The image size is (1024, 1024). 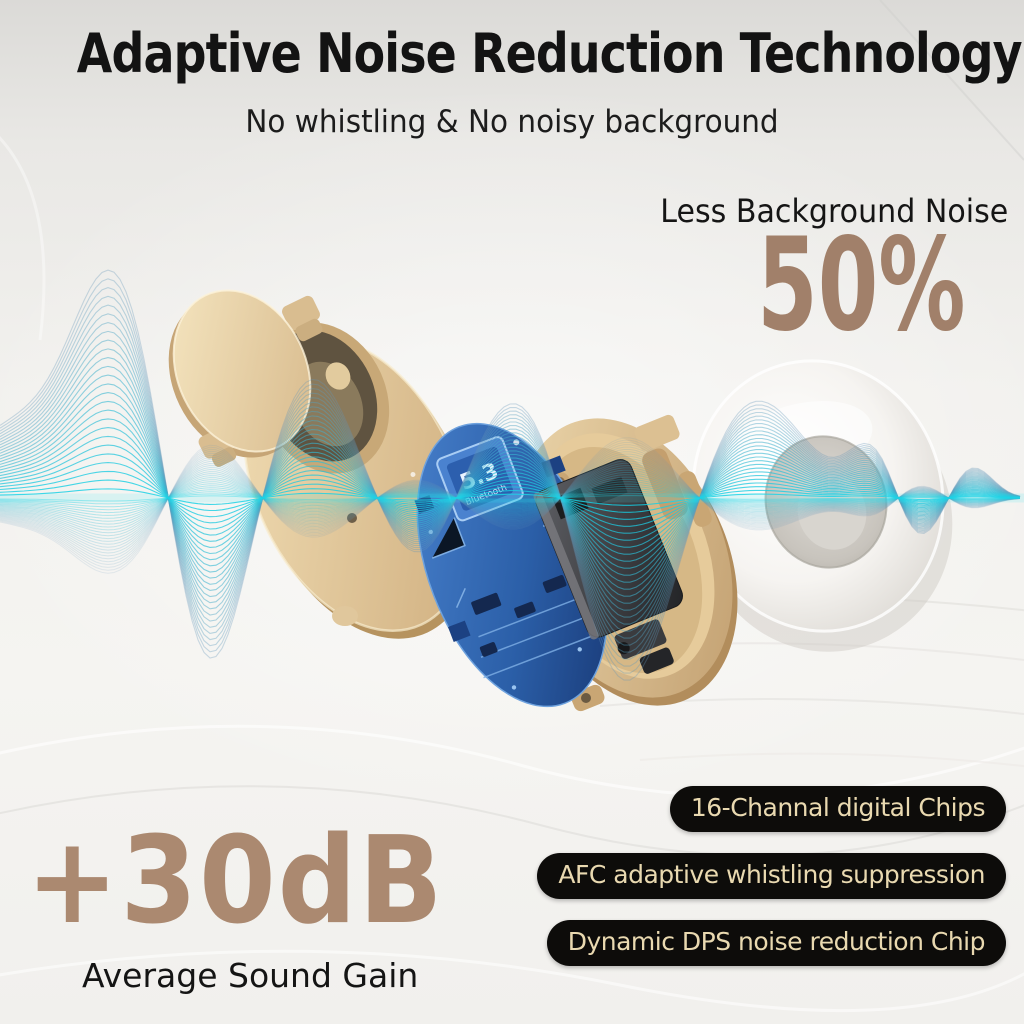 I want to click on noise-stat-value: 50%, so click(x=861, y=285).